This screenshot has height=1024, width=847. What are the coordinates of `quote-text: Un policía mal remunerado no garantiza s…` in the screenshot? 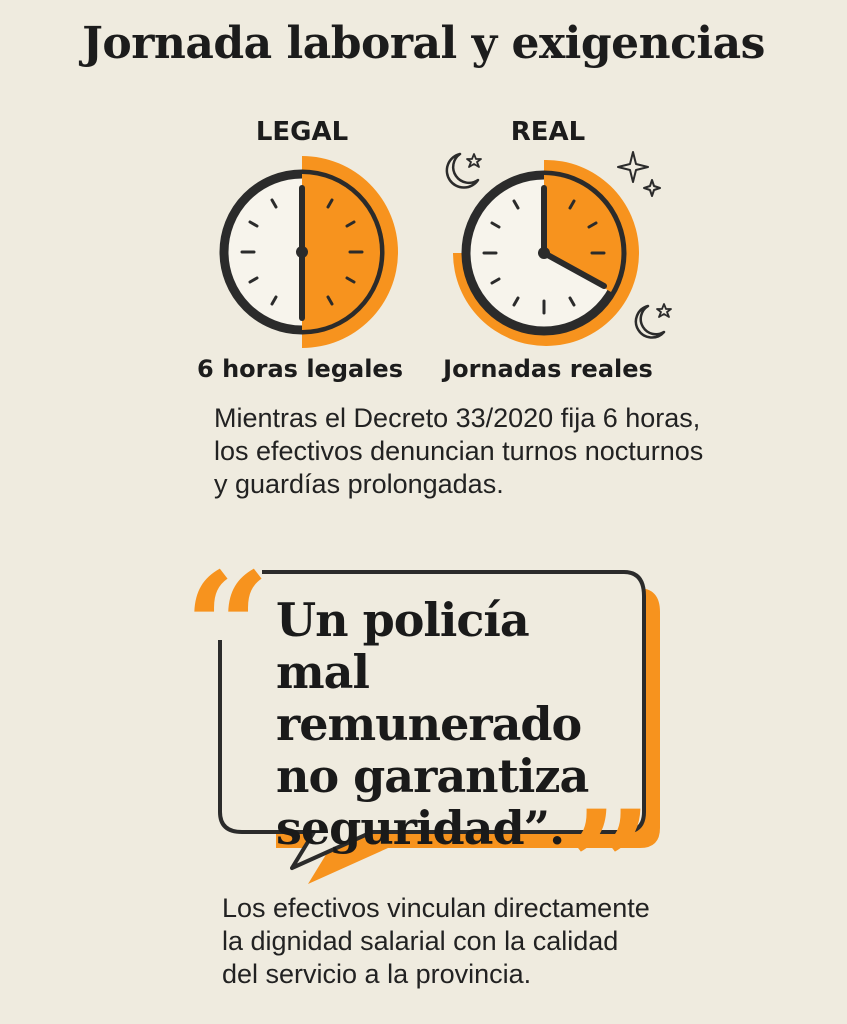 It's located at (432, 724).